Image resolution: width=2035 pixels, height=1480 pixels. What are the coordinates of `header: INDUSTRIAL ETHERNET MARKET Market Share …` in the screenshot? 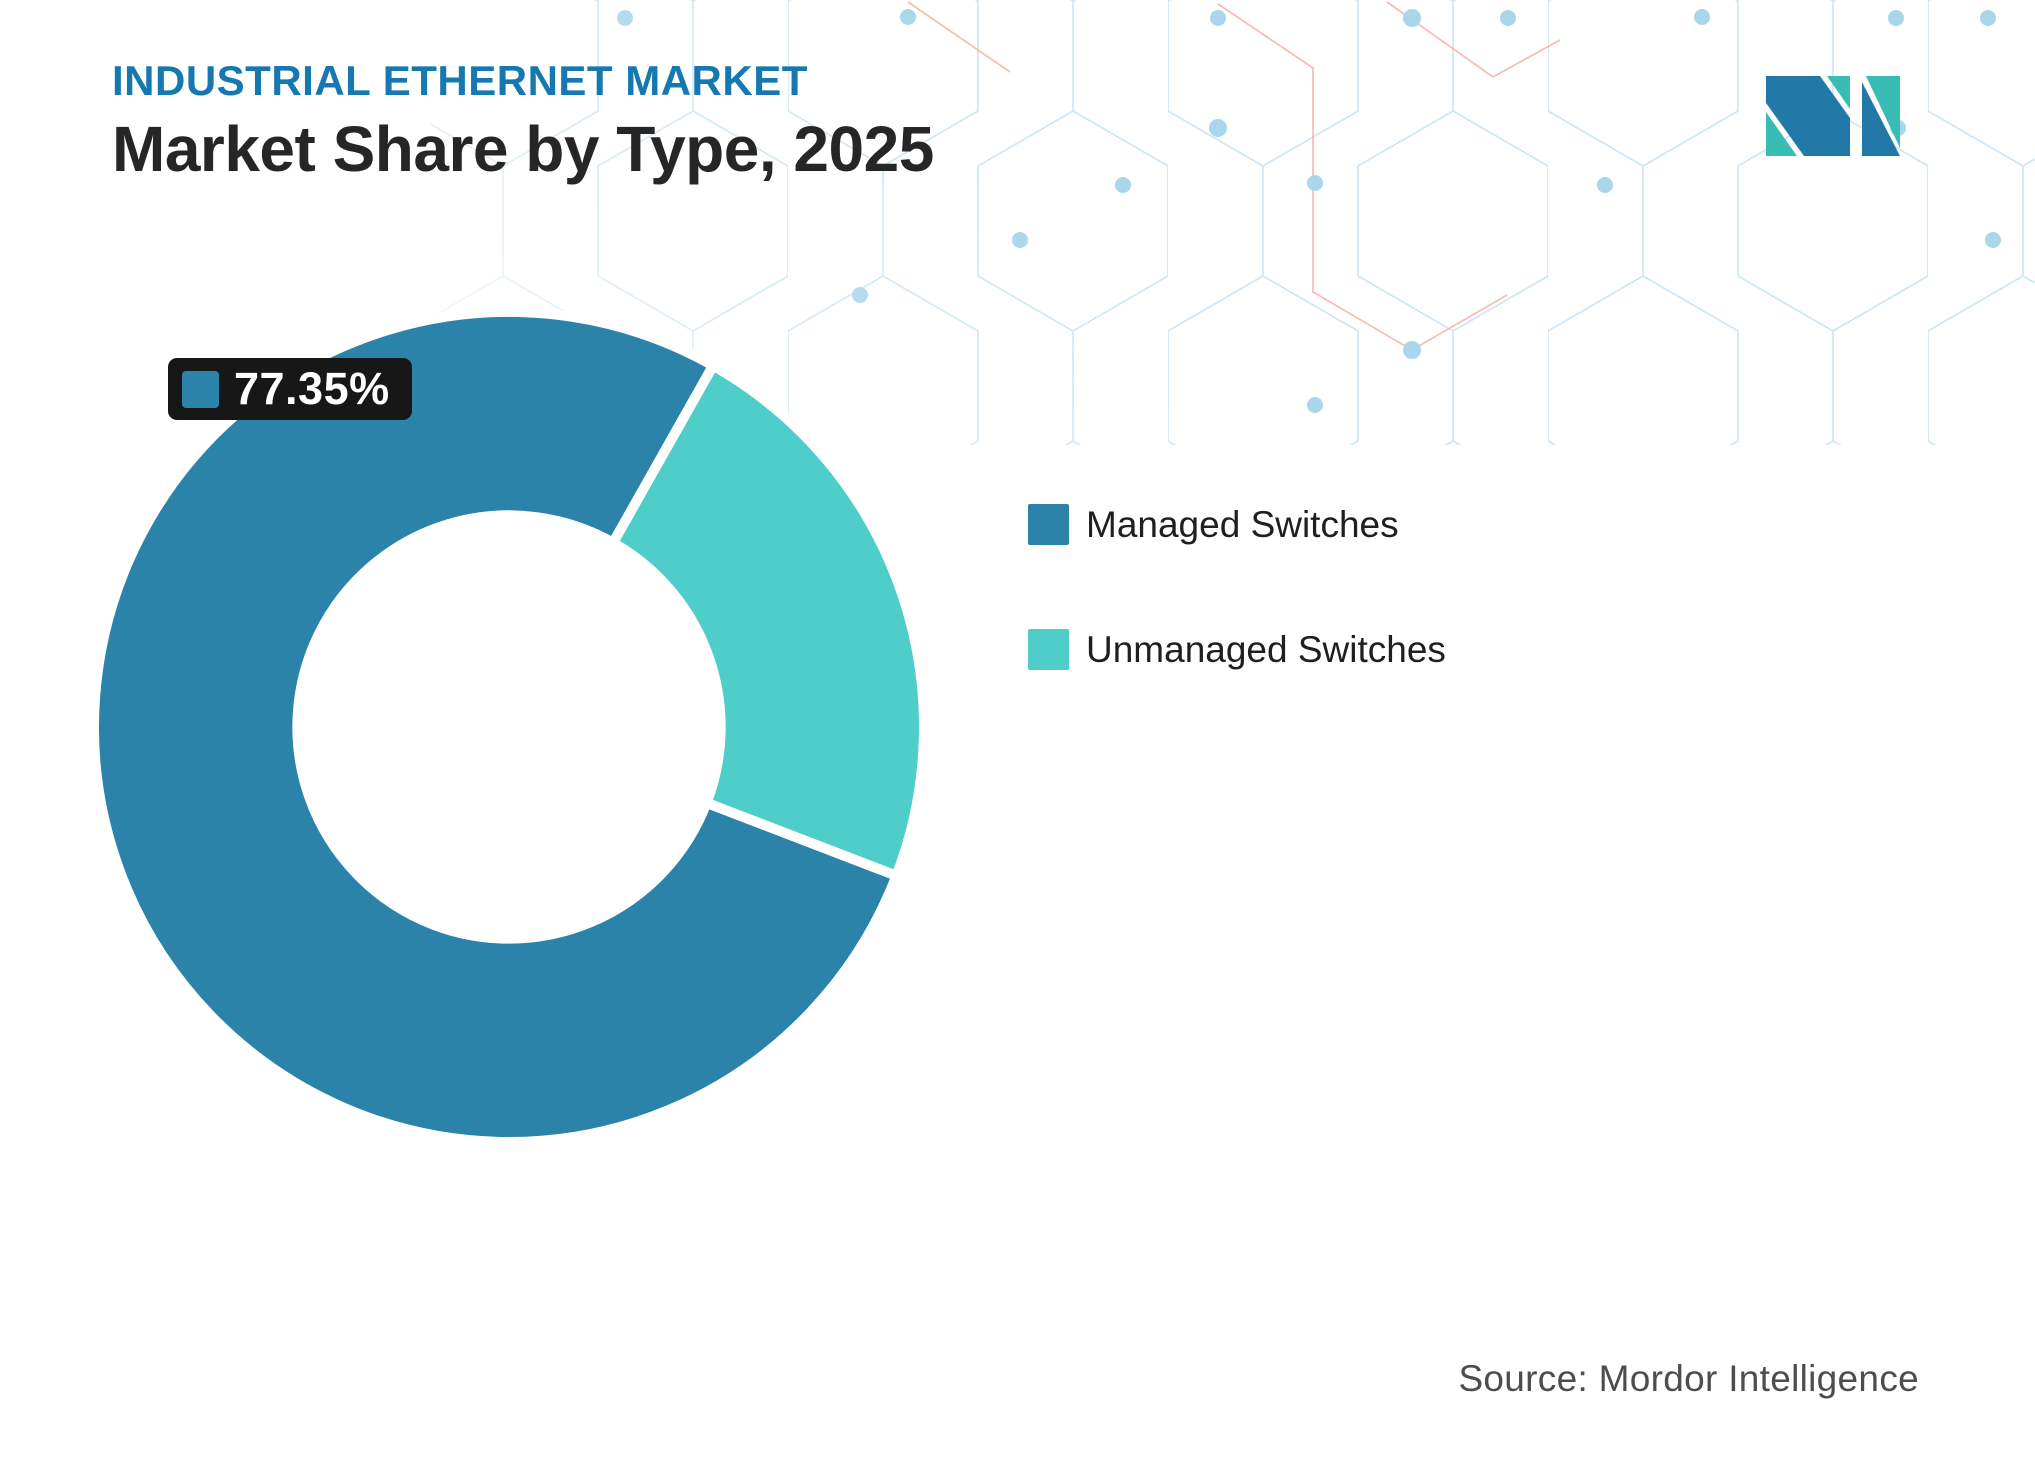 It's located at (523, 121).